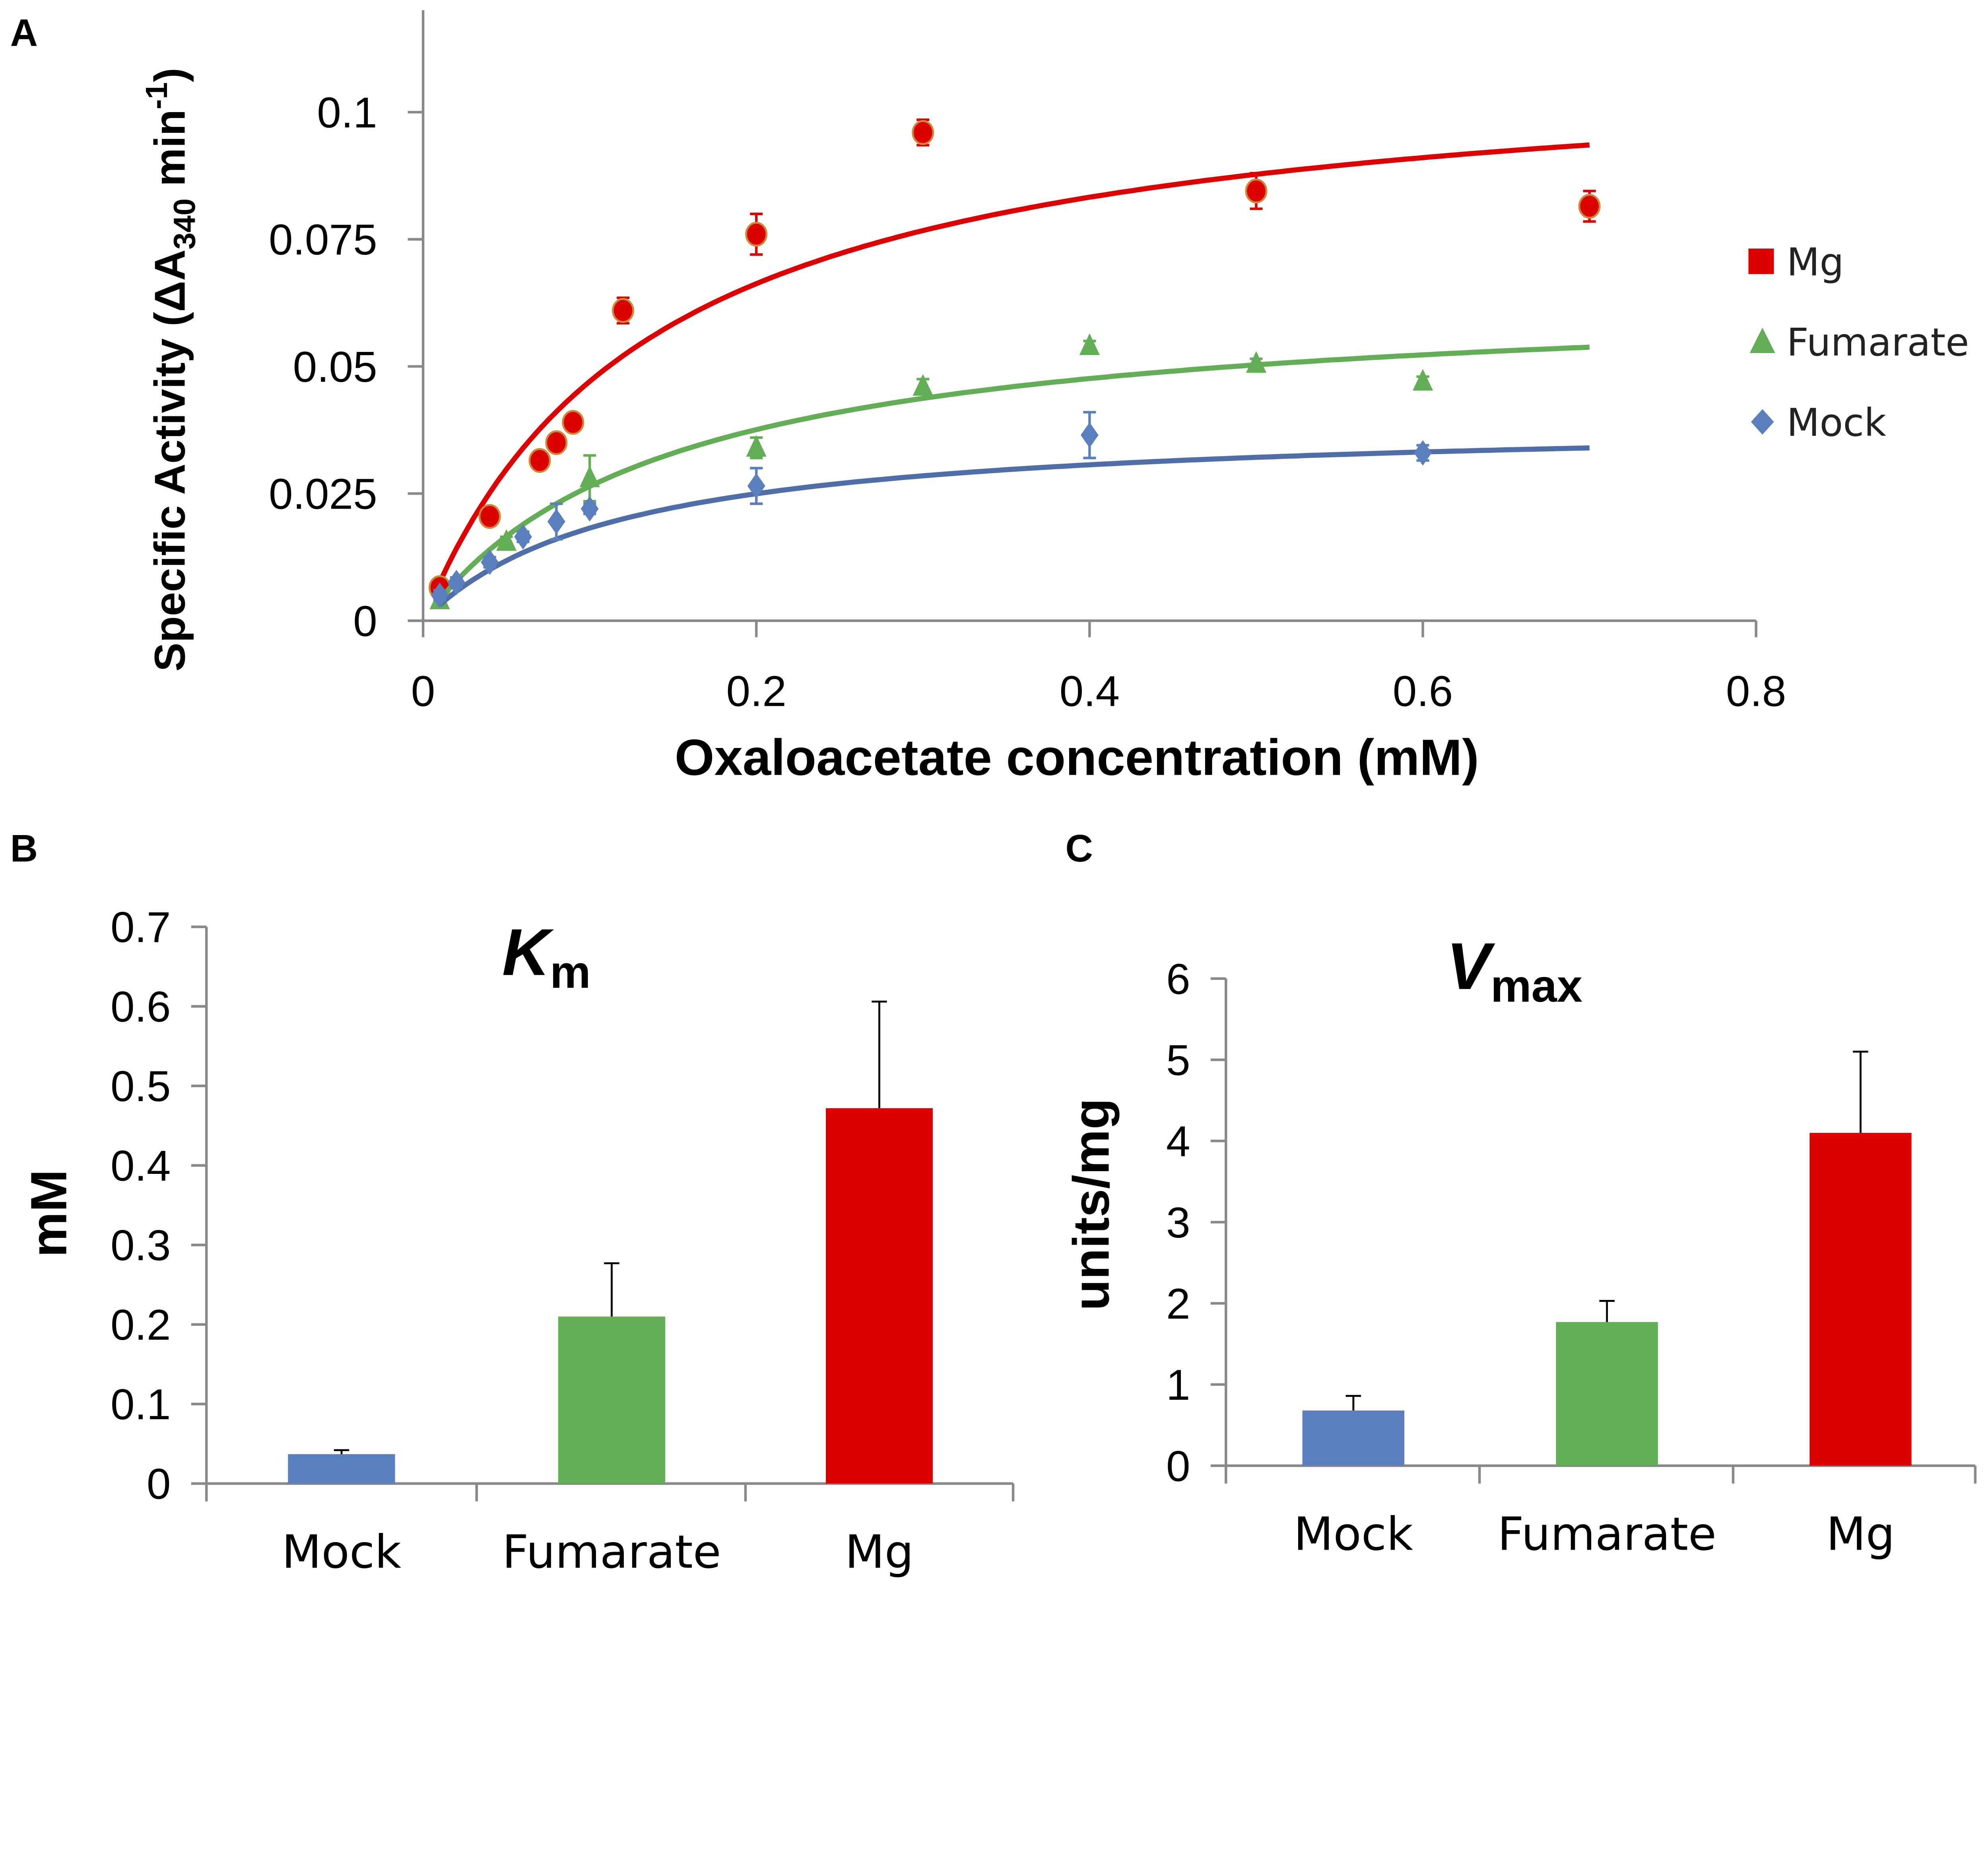 Image resolution: width=1988 pixels, height=1865 pixels. Describe the element at coordinates (157, 95) in the screenshot. I see `y-axis-label-part: -1` at that location.